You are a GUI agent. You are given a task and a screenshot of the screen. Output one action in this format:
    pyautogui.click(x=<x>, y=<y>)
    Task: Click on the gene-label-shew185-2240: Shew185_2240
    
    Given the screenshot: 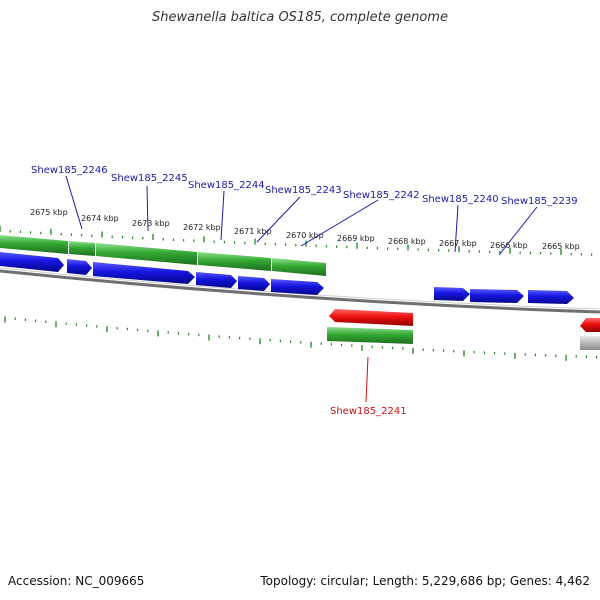 What is the action you would take?
    pyautogui.click(x=460, y=199)
    